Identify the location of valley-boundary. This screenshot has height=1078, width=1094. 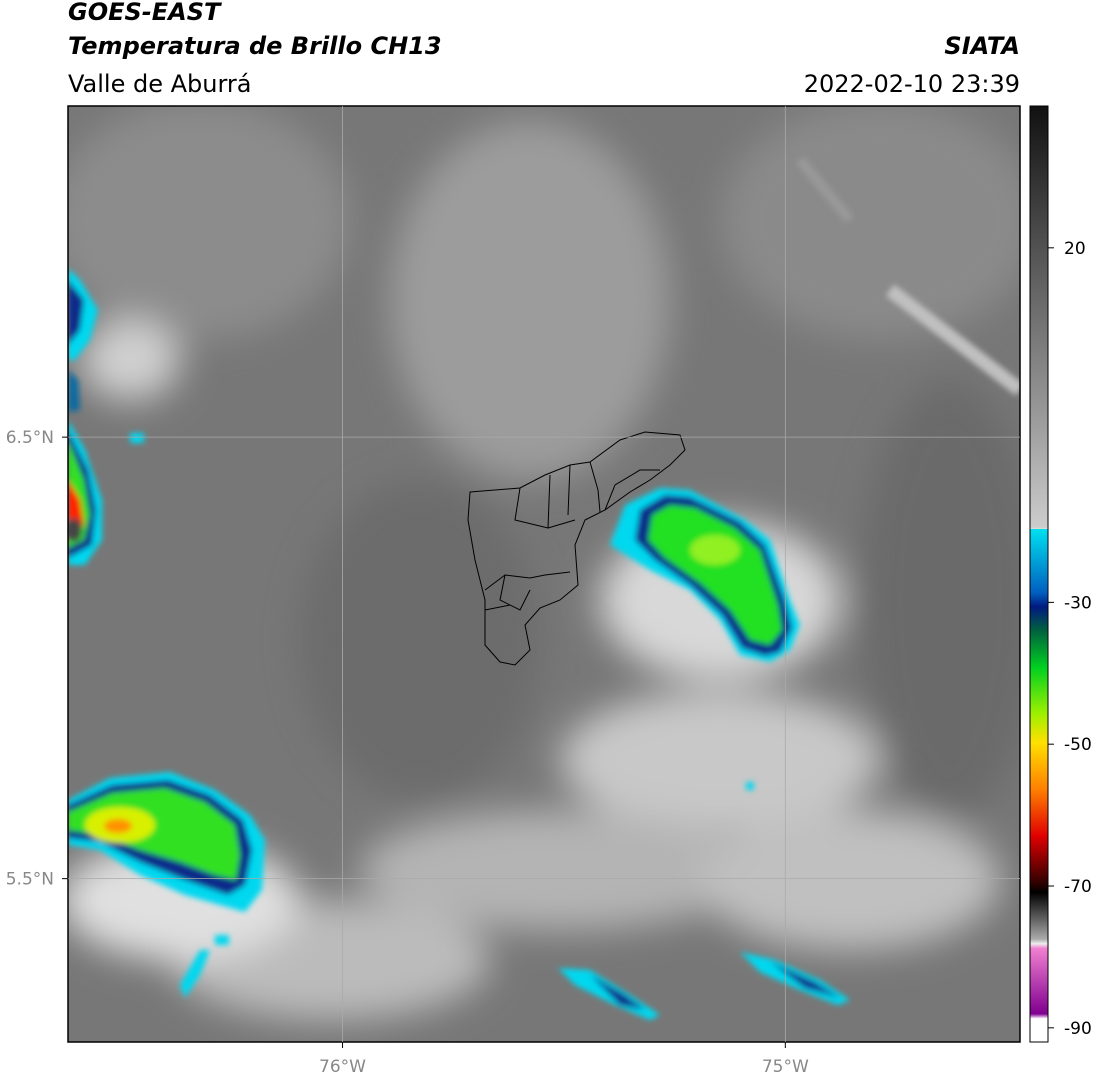
(576, 548).